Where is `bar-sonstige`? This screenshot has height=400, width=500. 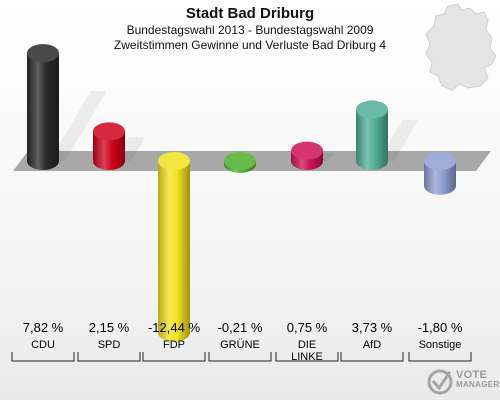 bar-sonstige is located at coordinates (440, 173).